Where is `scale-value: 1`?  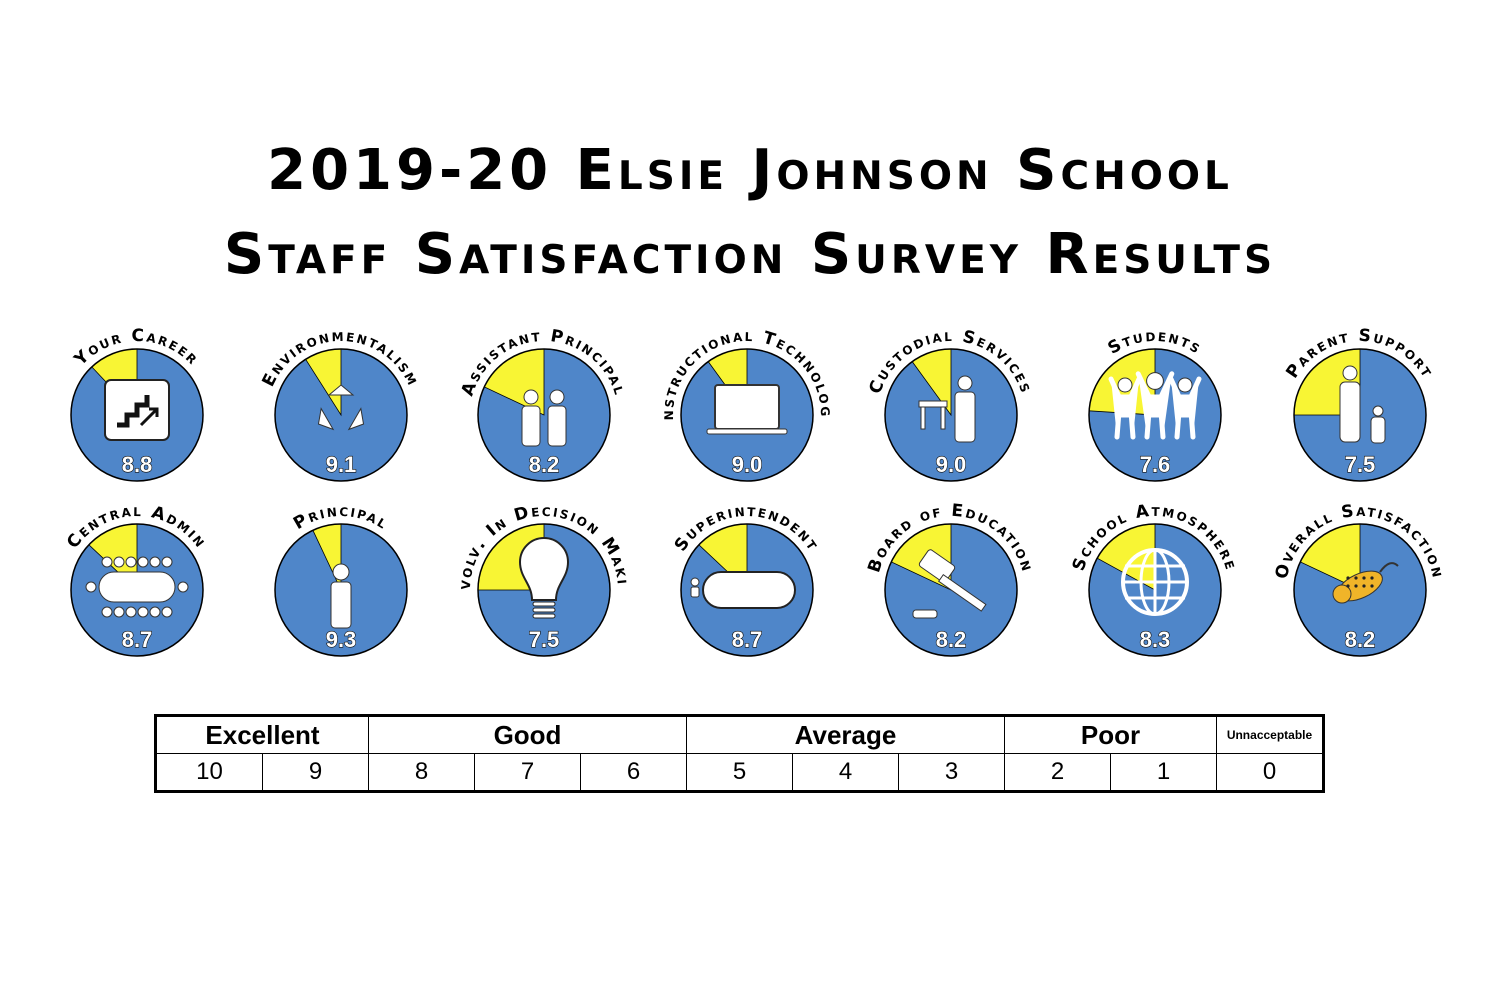 scale-value: 1 is located at coordinates (1163, 772).